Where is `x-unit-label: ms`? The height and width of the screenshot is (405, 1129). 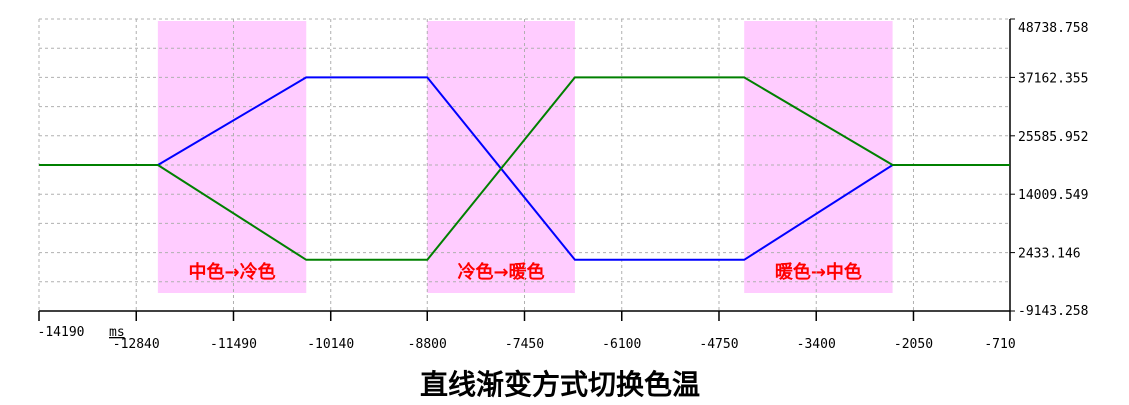 x-unit-label: ms is located at coordinates (117, 332).